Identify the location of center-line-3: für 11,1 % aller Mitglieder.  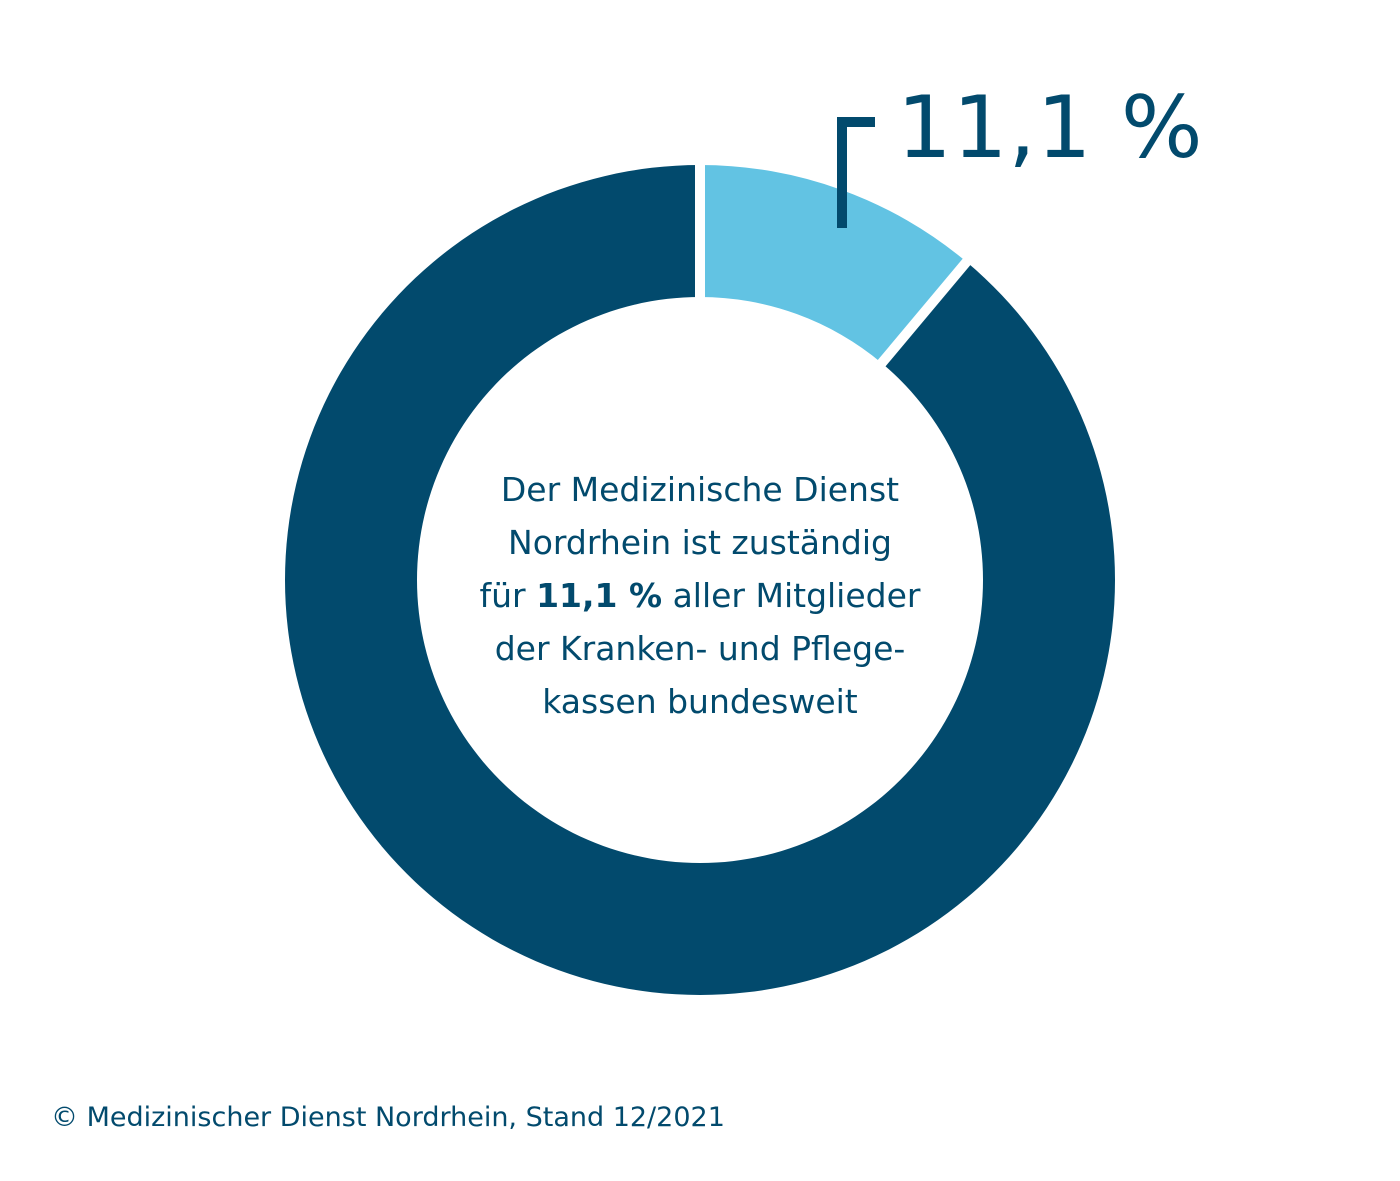
(700, 595).